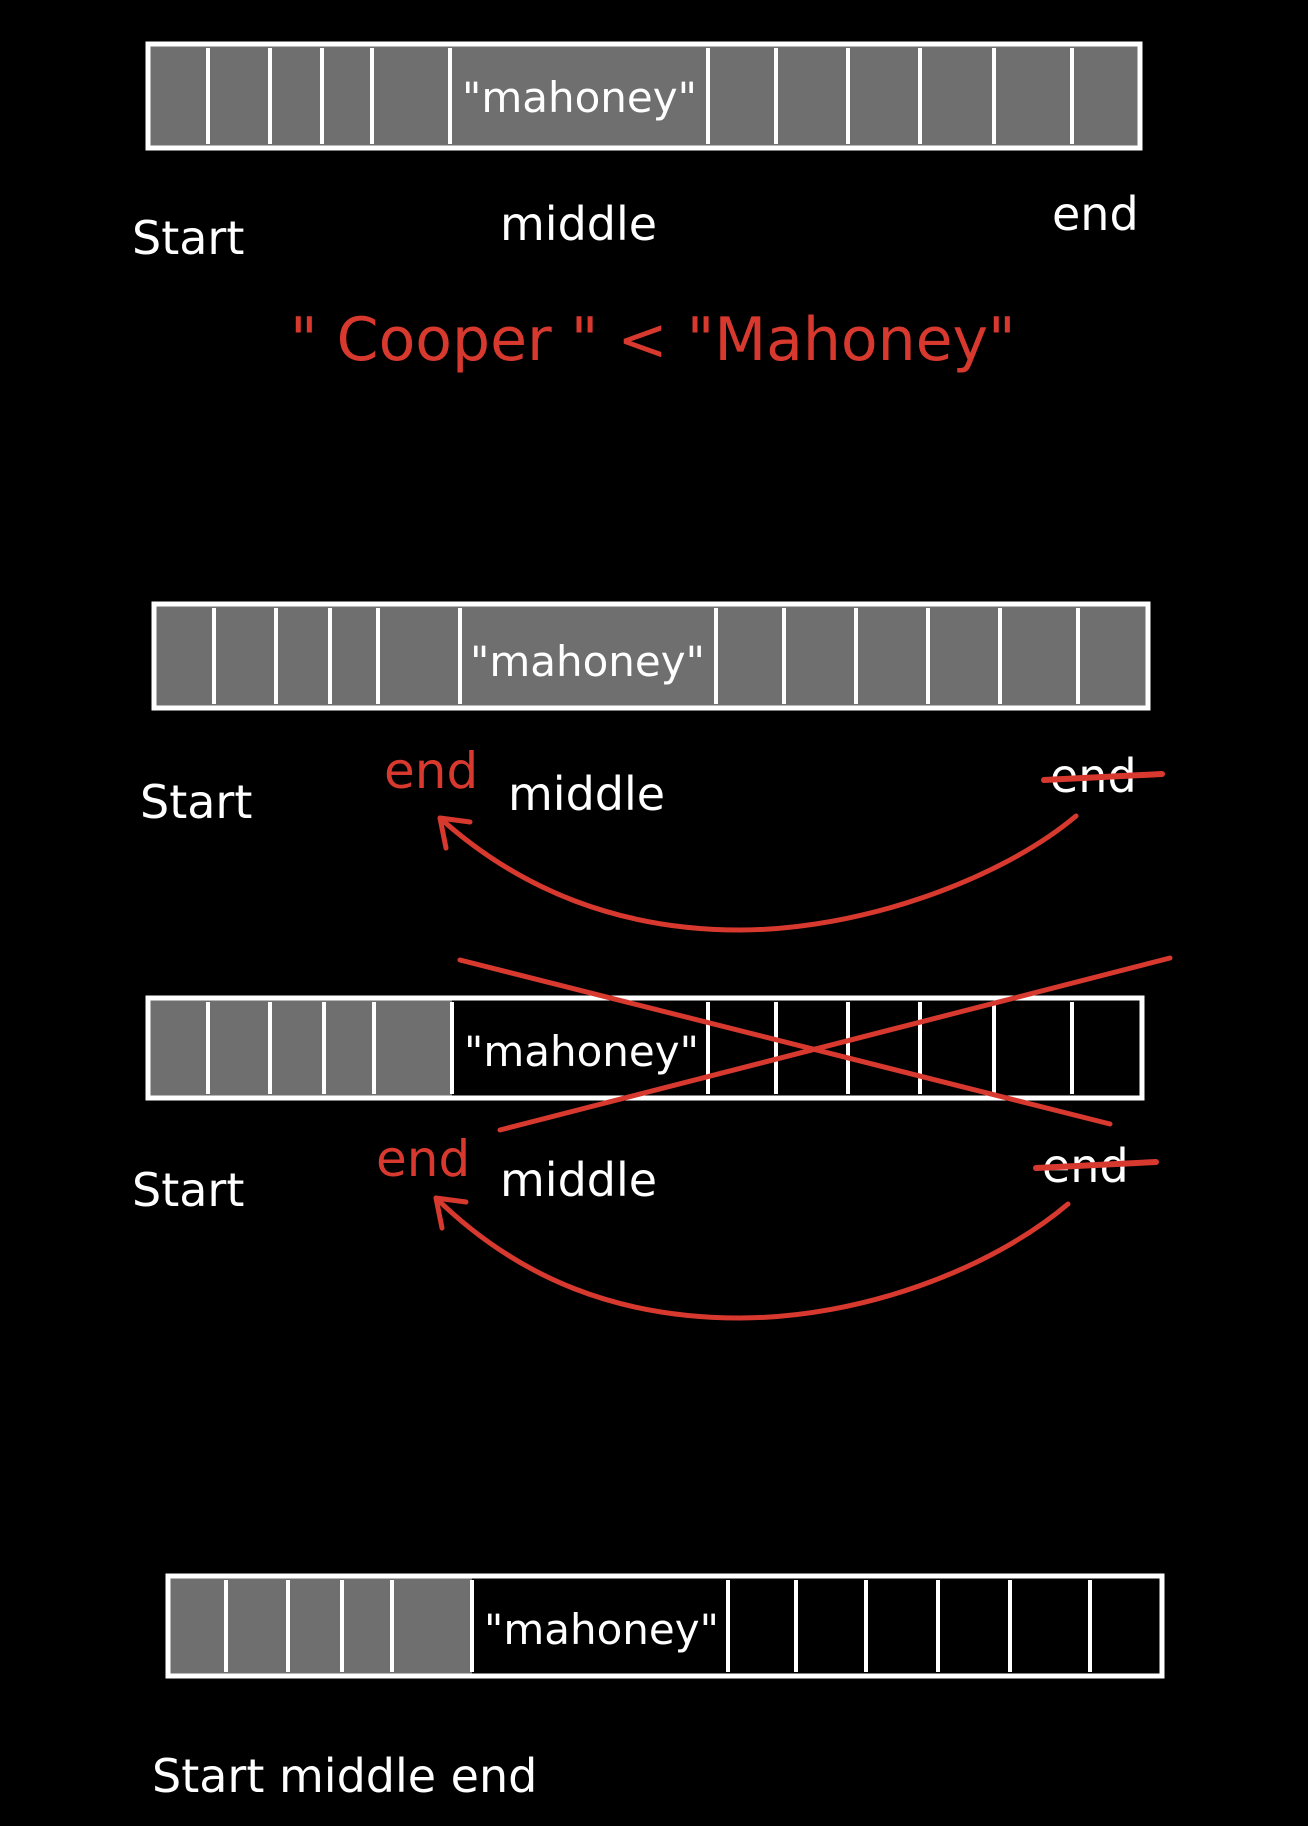 The height and width of the screenshot is (1826, 1308). I want to click on array-3-start-label: Start, so click(188, 1190).